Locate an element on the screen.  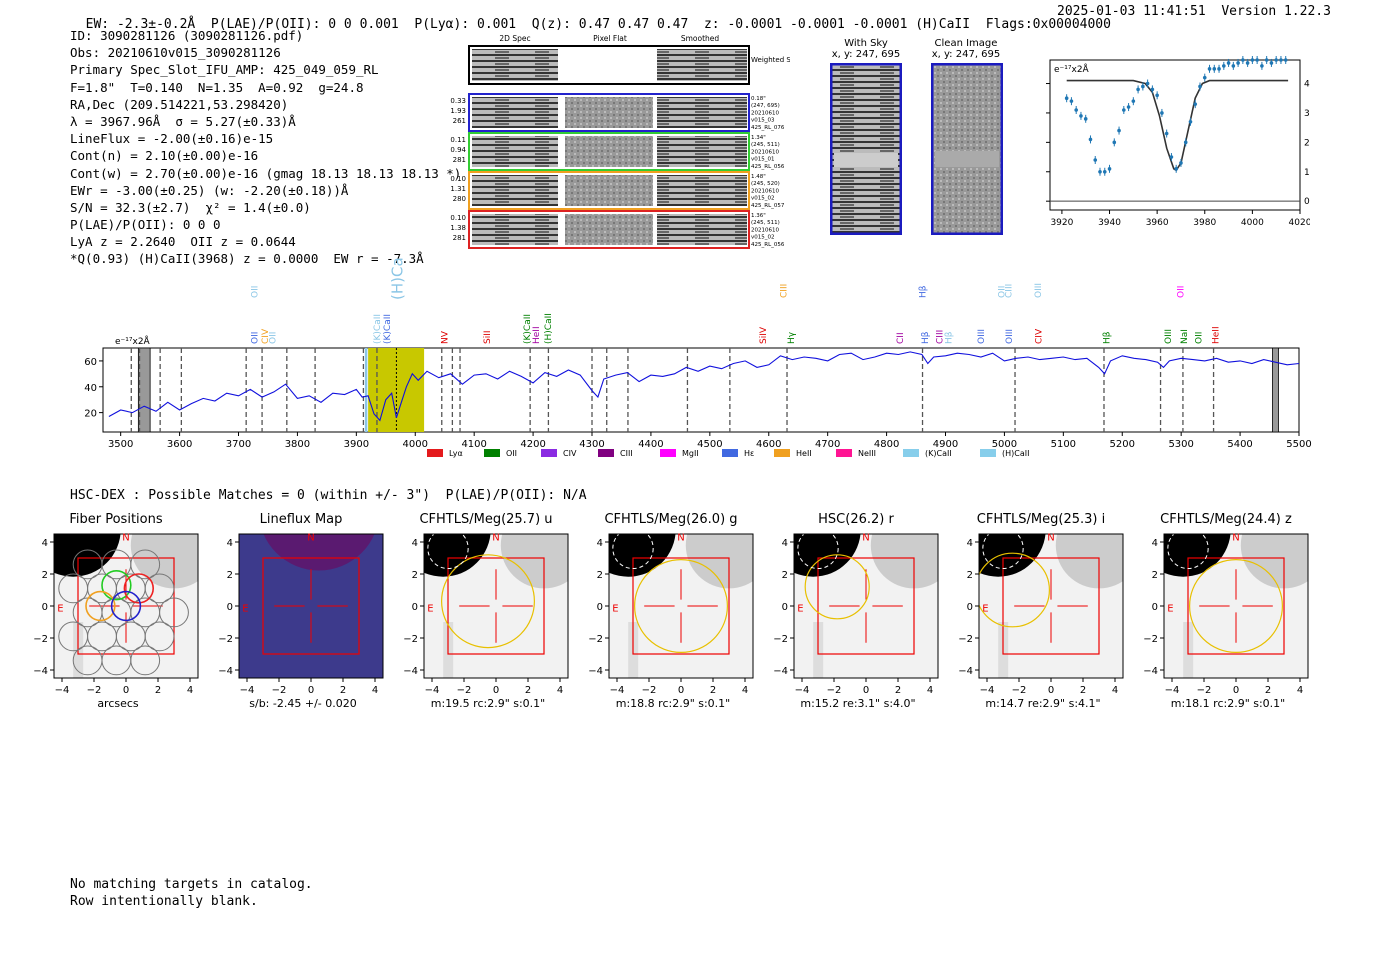
cutout-halo is located at coordinates (1274, 561).